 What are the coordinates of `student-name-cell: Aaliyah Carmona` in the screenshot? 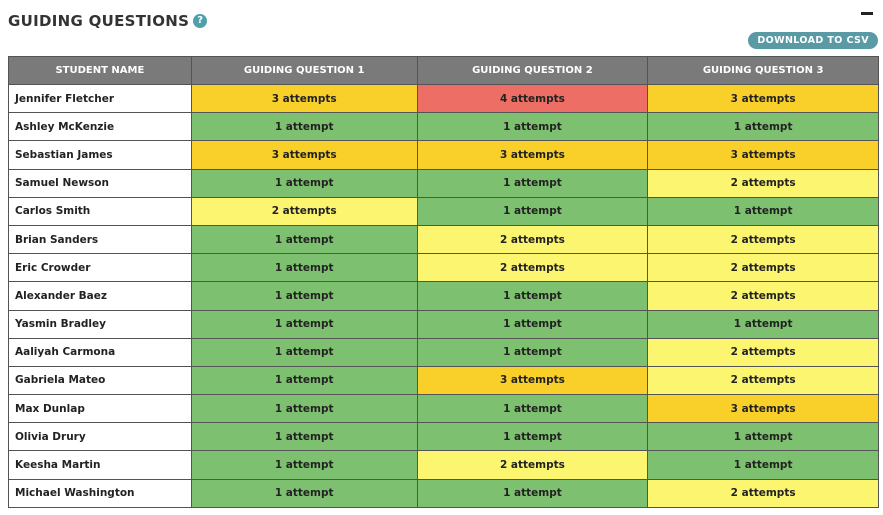 It's located at (100, 352).